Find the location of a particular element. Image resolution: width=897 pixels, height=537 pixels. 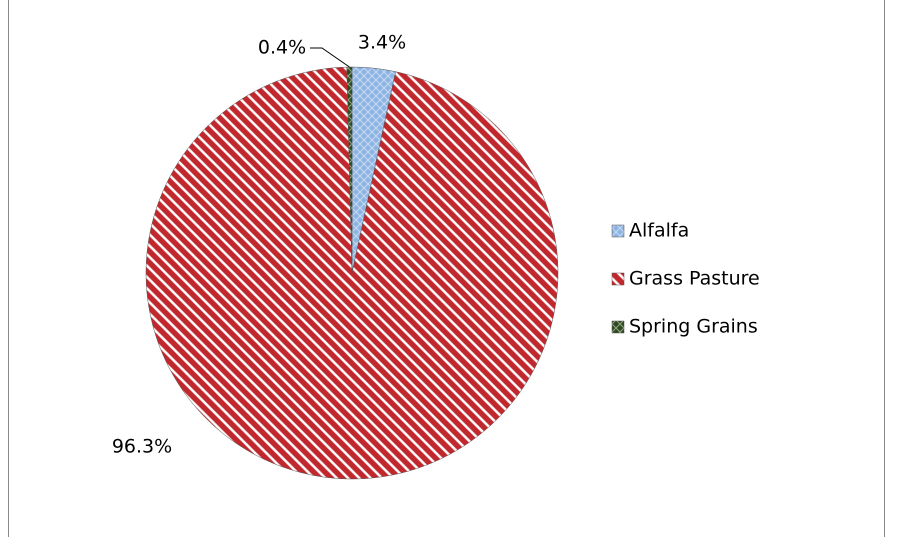

legend-label: Alfalfa is located at coordinates (659, 231).